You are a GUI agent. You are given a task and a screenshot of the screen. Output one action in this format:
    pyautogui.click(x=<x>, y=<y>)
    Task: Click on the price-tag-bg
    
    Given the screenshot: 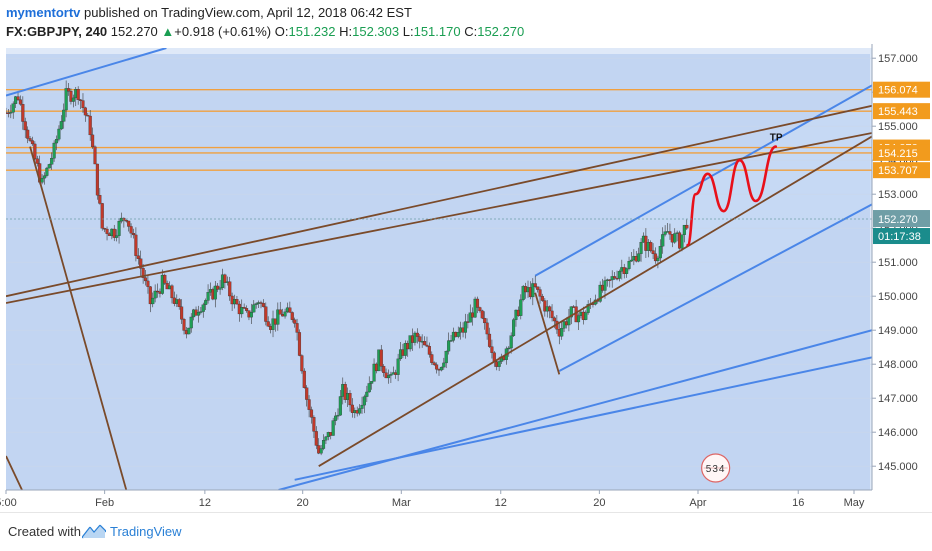 What is the action you would take?
    pyautogui.click(x=901, y=111)
    